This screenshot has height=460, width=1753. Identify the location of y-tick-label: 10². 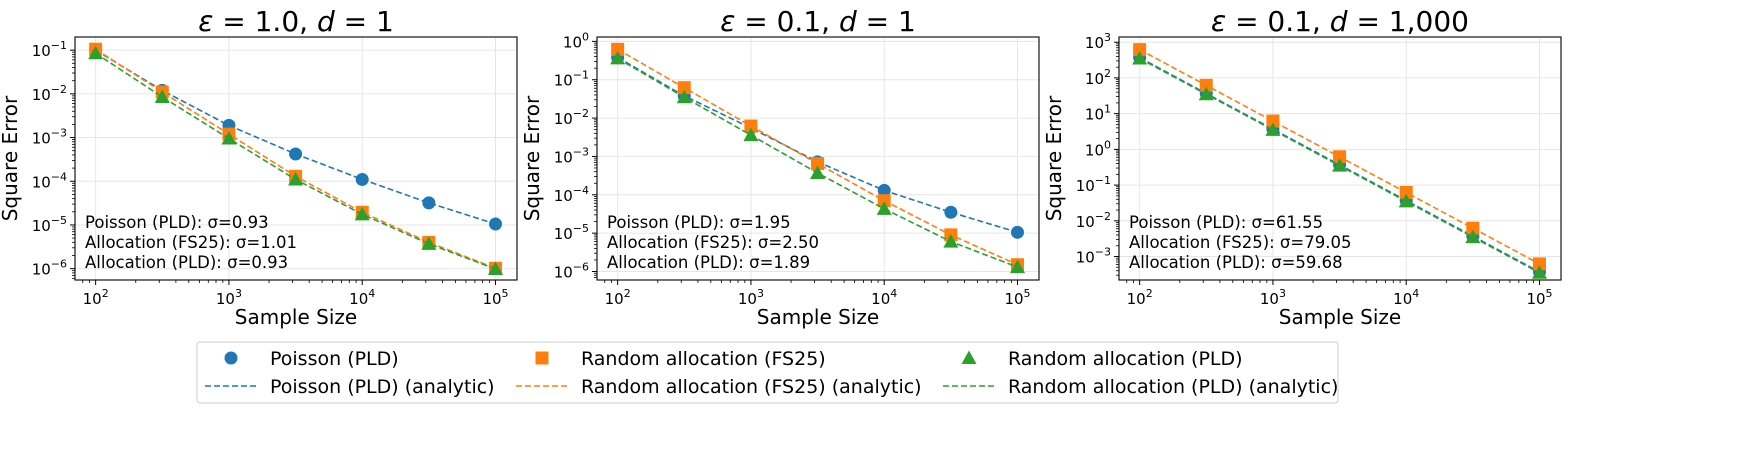
(1098, 77).